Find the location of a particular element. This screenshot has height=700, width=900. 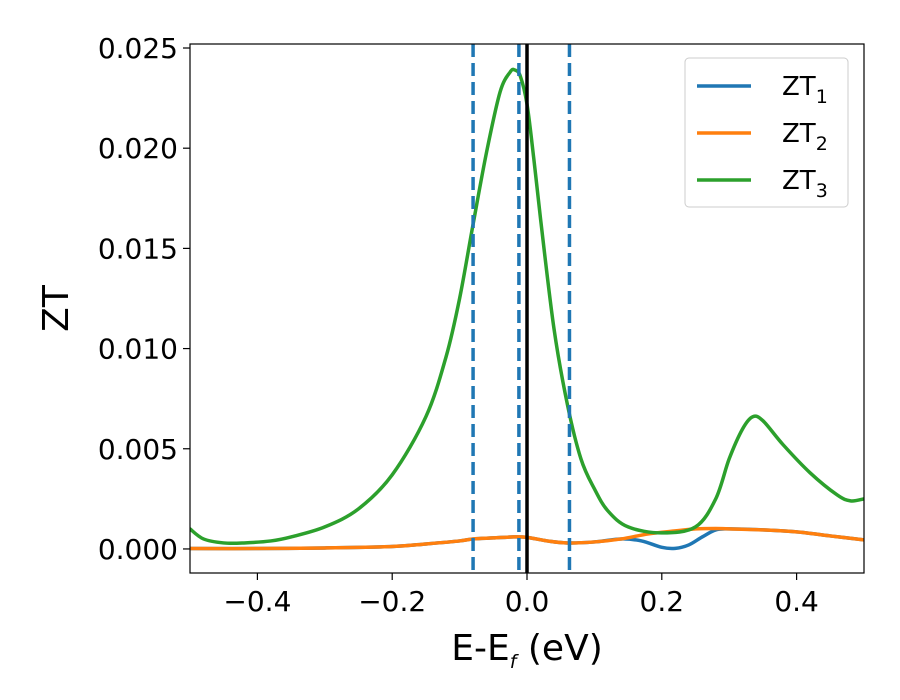

legend-box is located at coordinates (766, 132).